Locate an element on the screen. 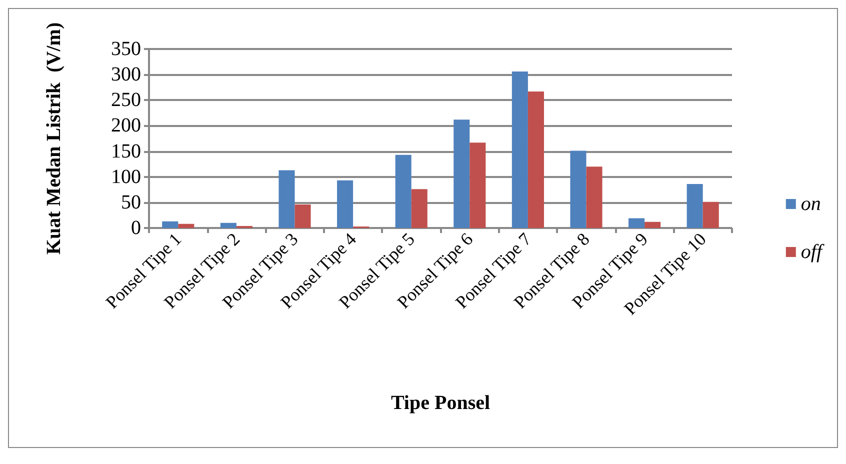 The height and width of the screenshot is (464, 846). y-axis-title: Kuat Medan Listrik (V/m) is located at coordinates (54, 138).